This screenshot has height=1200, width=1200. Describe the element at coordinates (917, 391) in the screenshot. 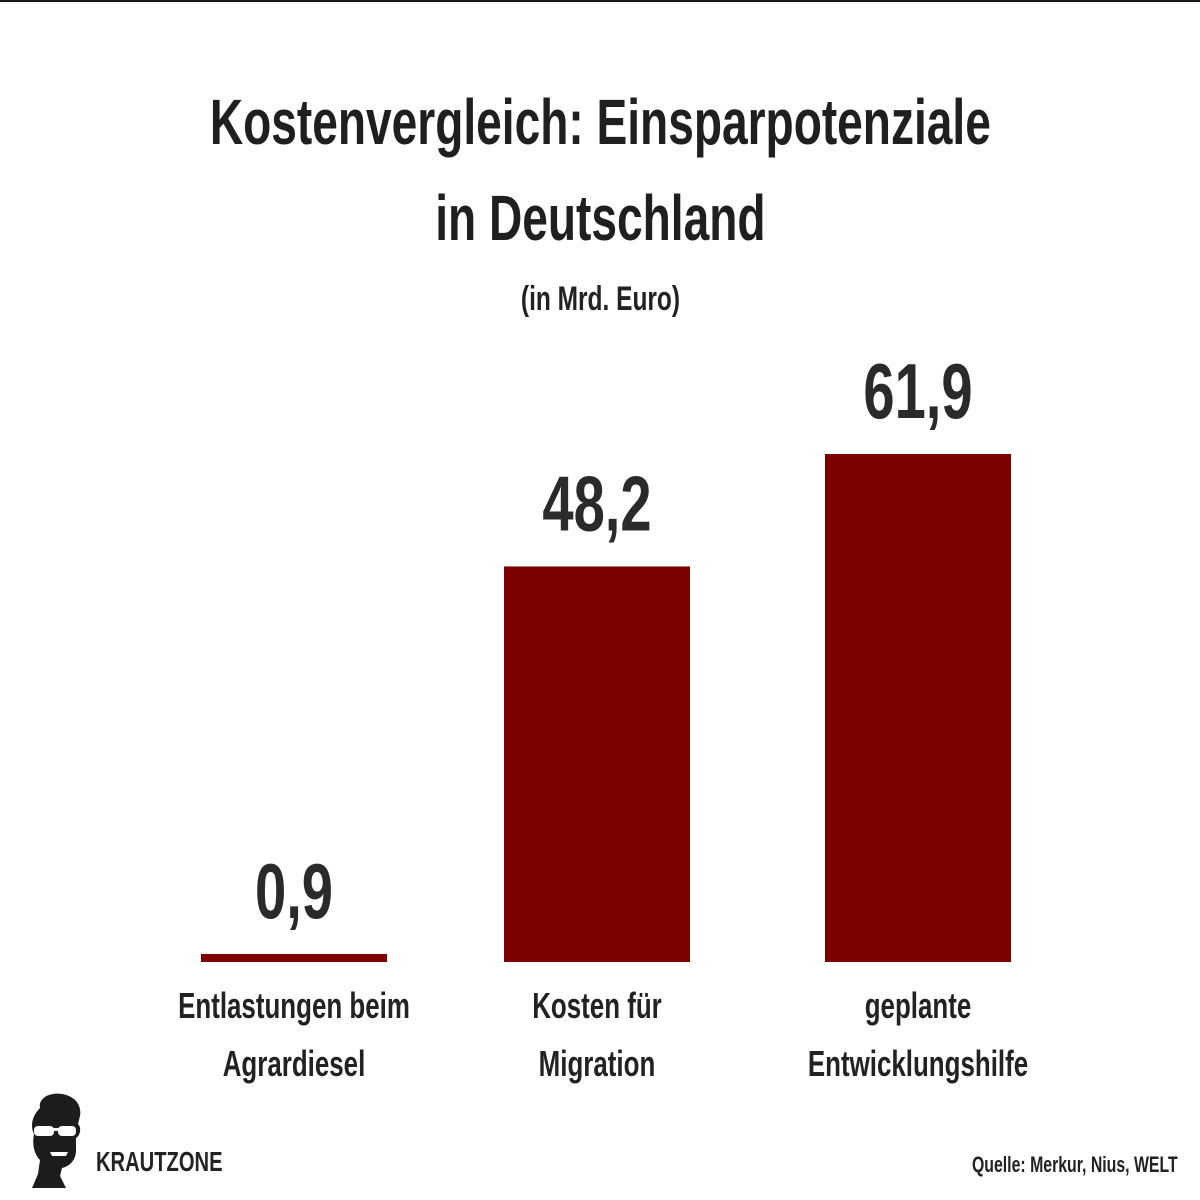

I see `value-label-2: 61,9` at that location.